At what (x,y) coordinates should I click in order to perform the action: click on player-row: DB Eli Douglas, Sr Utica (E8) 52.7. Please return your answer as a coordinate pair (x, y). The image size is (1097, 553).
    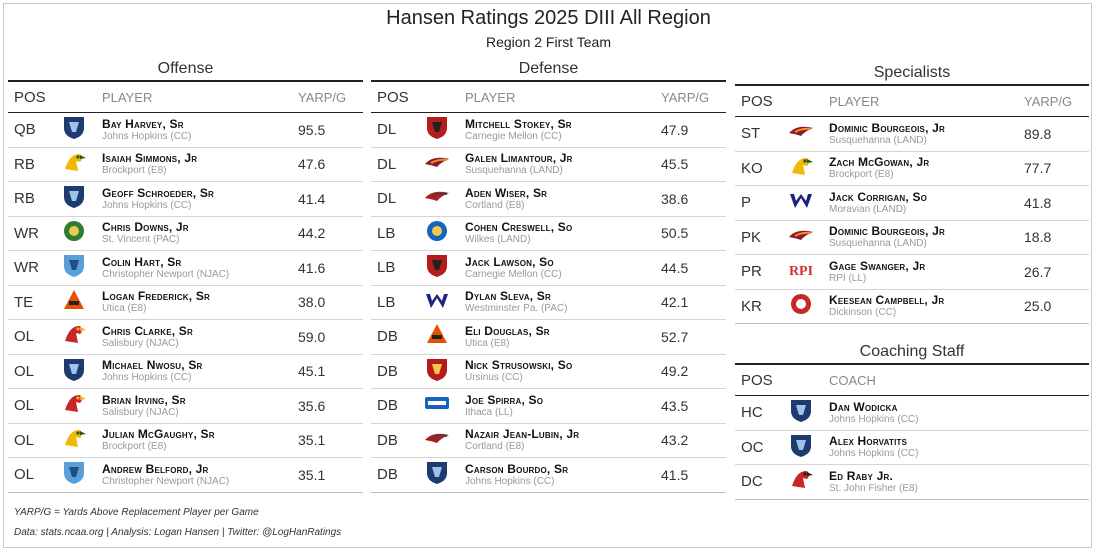
    Looking at the image, I should click on (548, 337).